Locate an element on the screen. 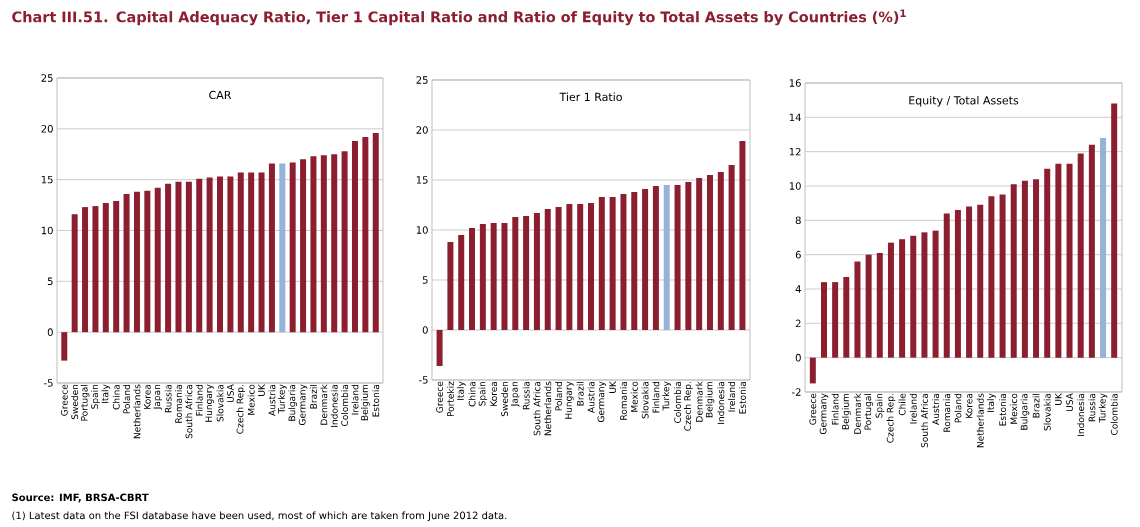 The width and height of the screenshot is (1140, 527). x-tick-label: Slovakia is located at coordinates (1047, 412).